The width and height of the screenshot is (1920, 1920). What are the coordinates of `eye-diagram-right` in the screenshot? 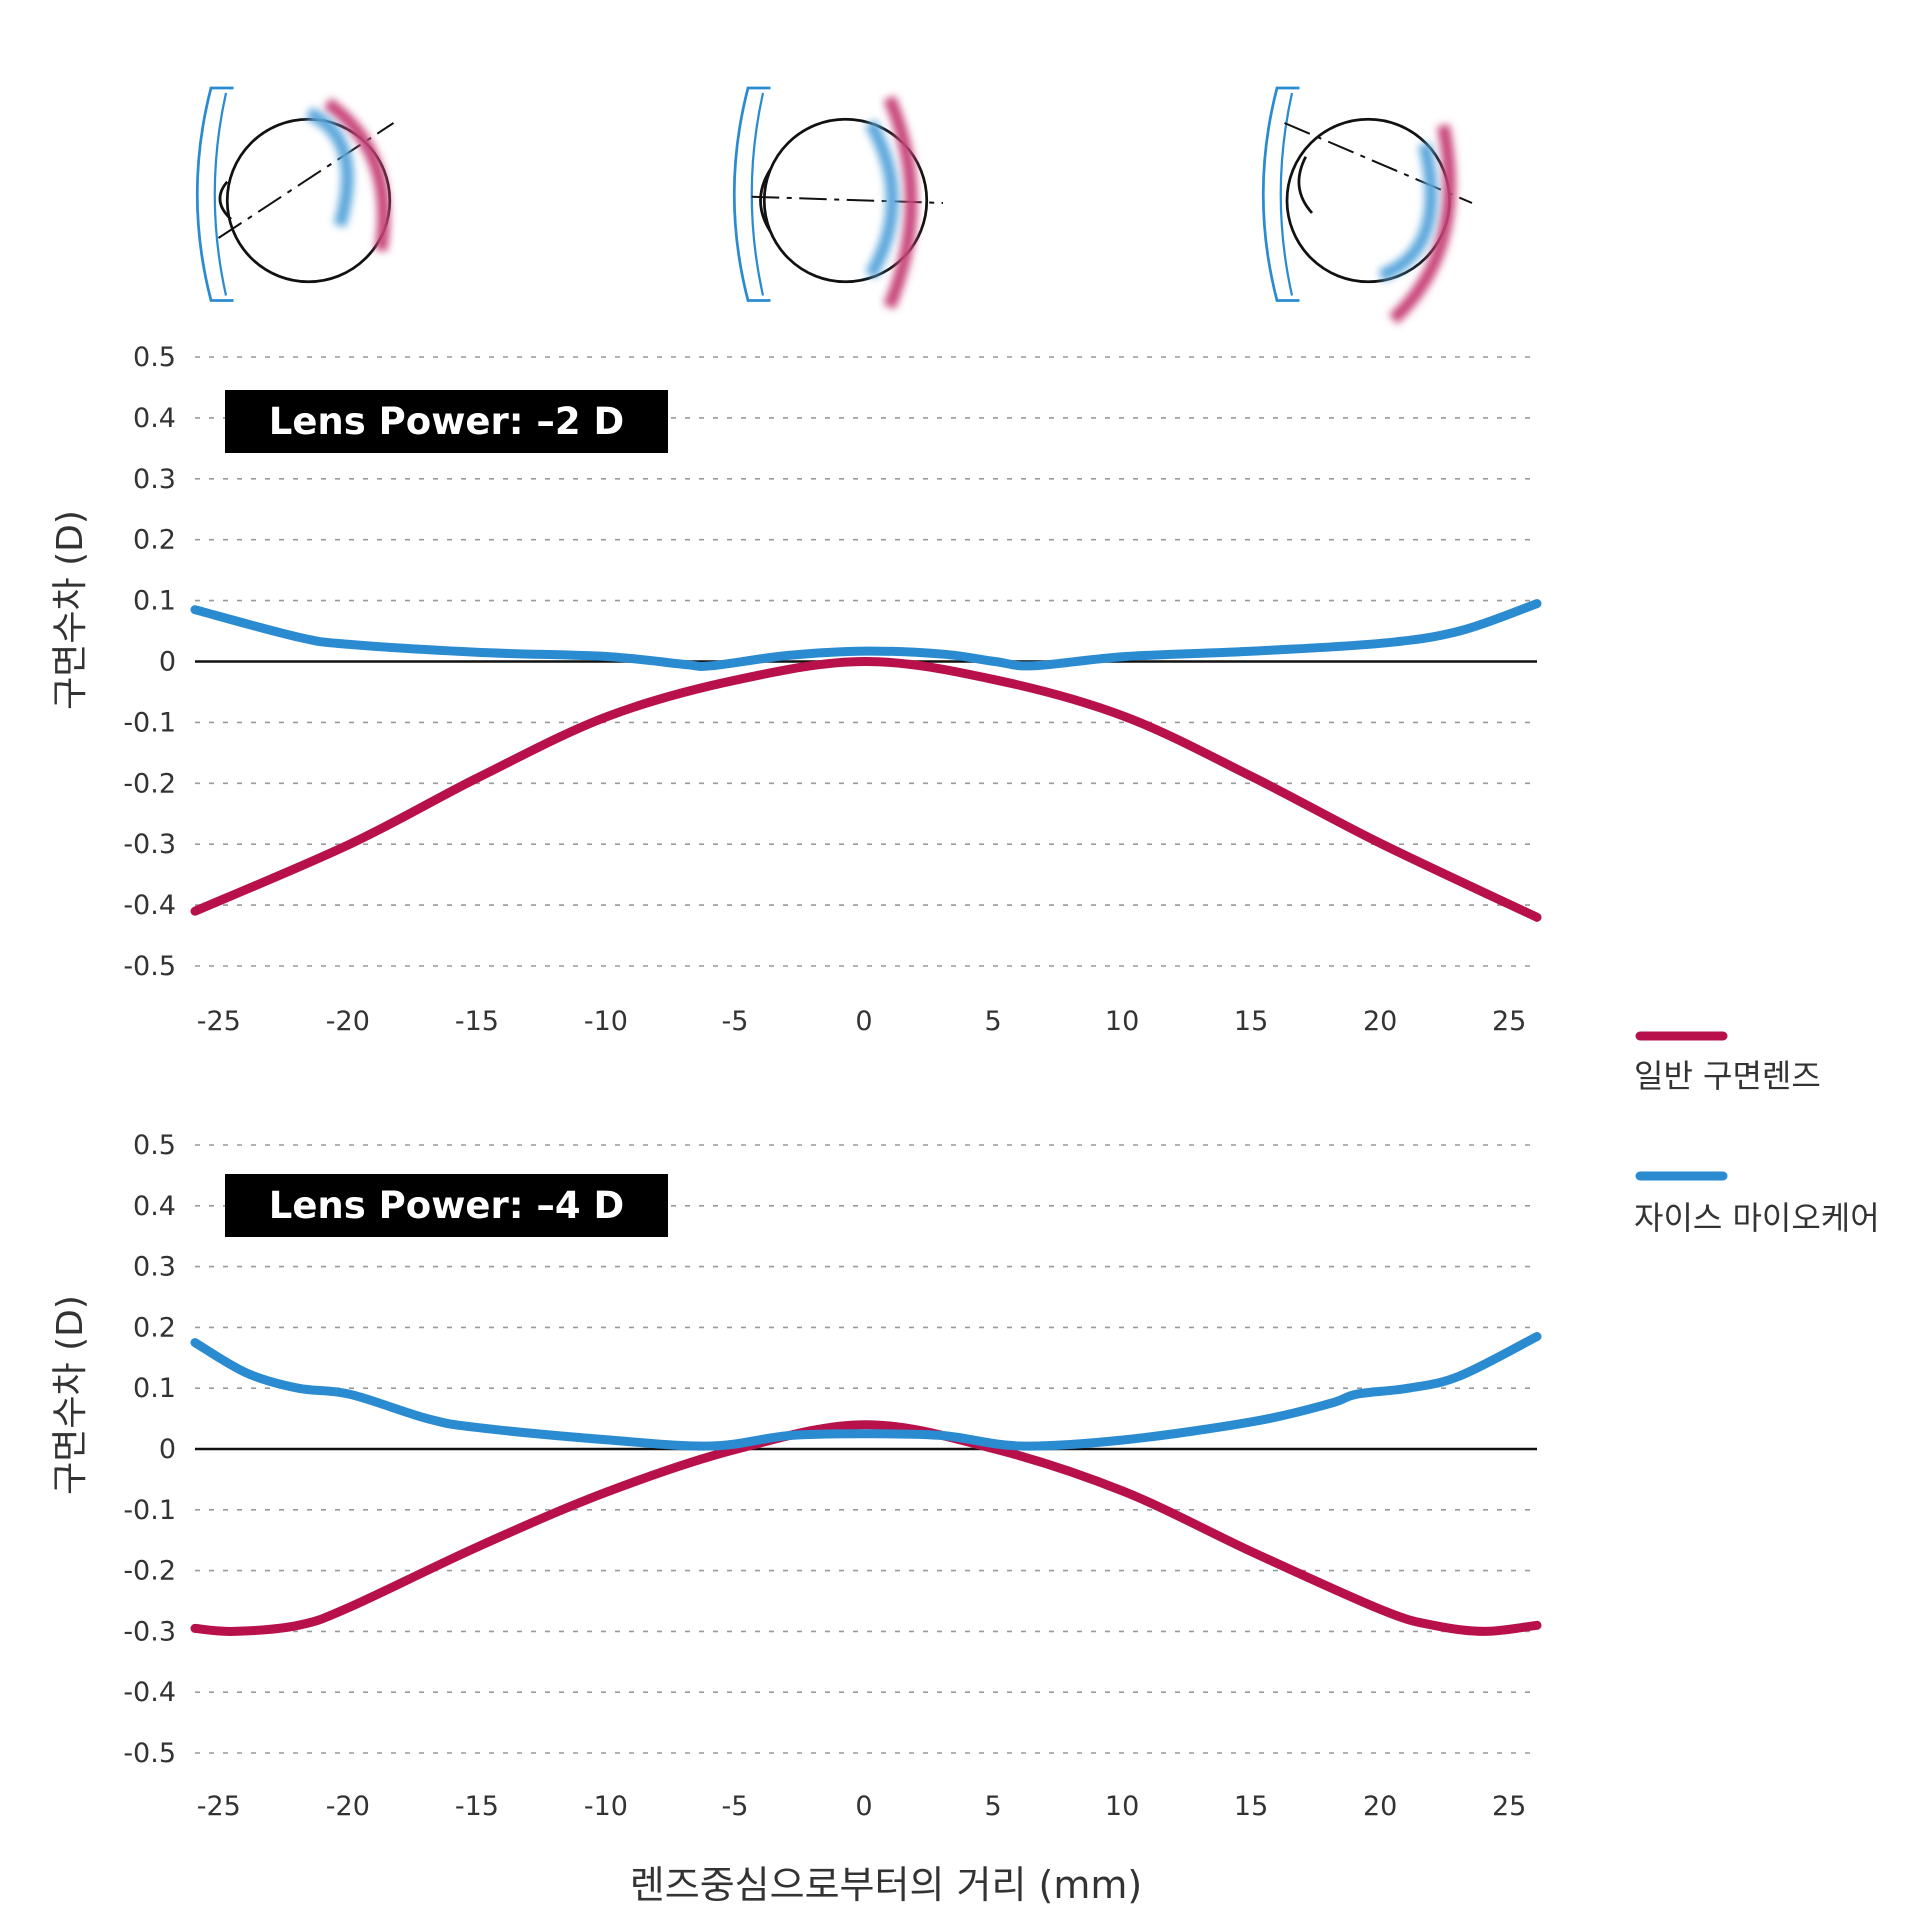 It's located at (1367, 205).